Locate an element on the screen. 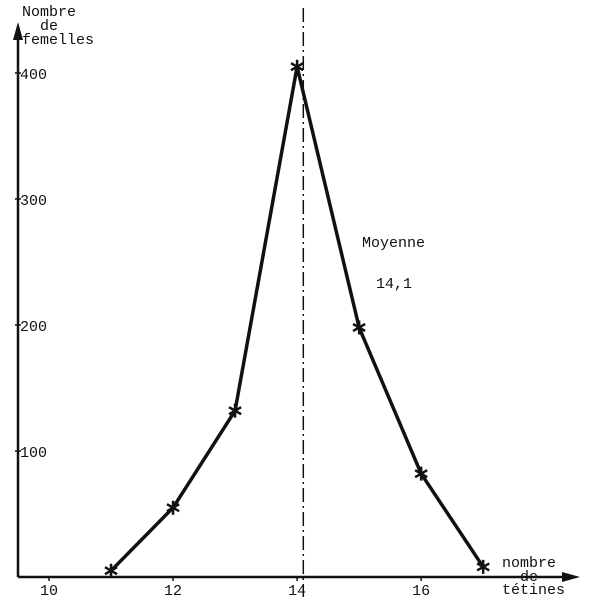 The height and width of the screenshot is (603, 598). y-label-line: femelles is located at coordinates (58, 40).